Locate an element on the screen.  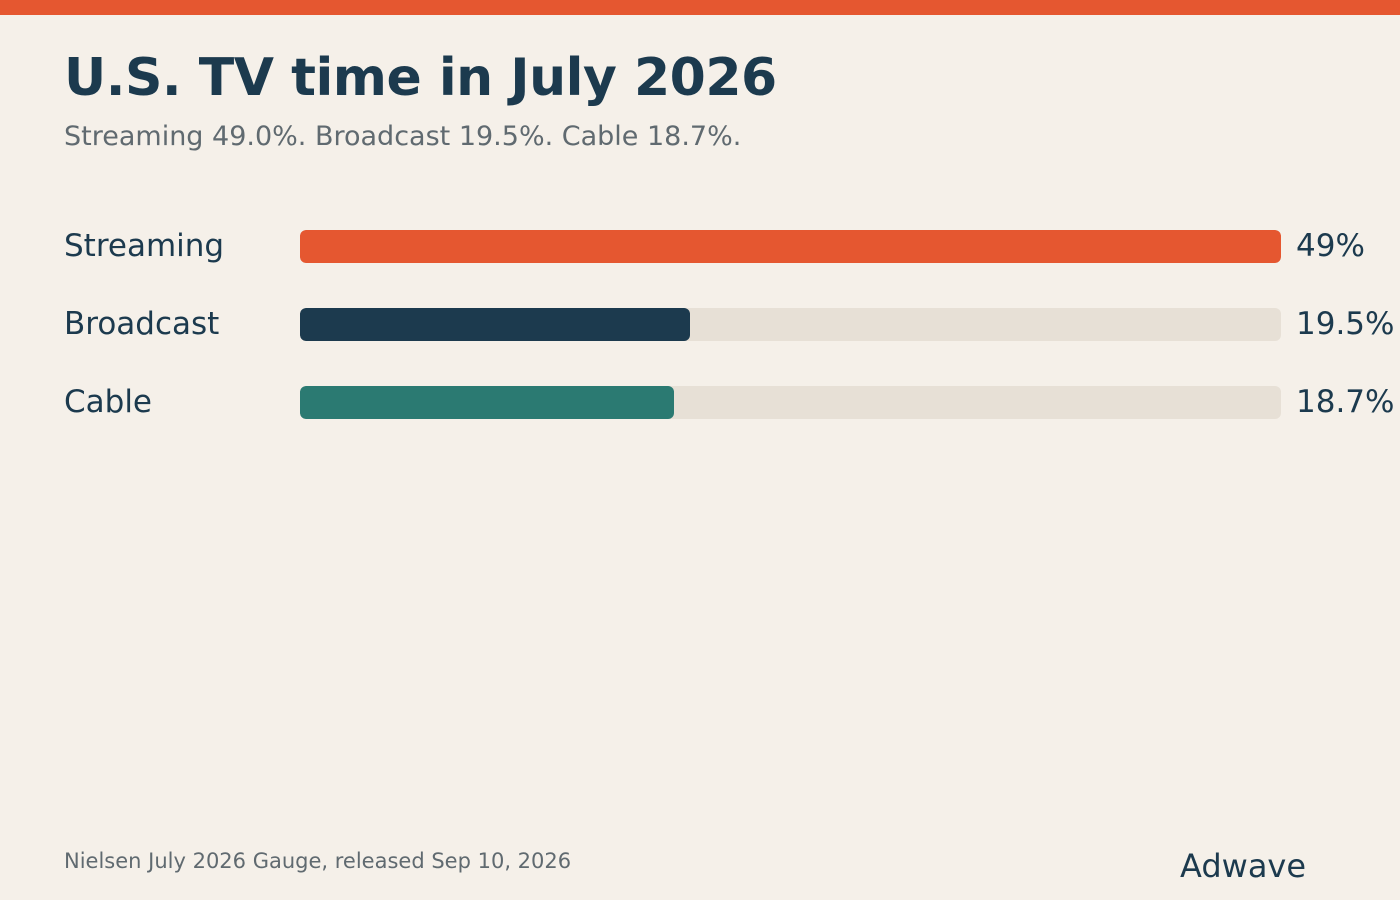
brand-logo-text: Adwave is located at coordinates (1243, 866).